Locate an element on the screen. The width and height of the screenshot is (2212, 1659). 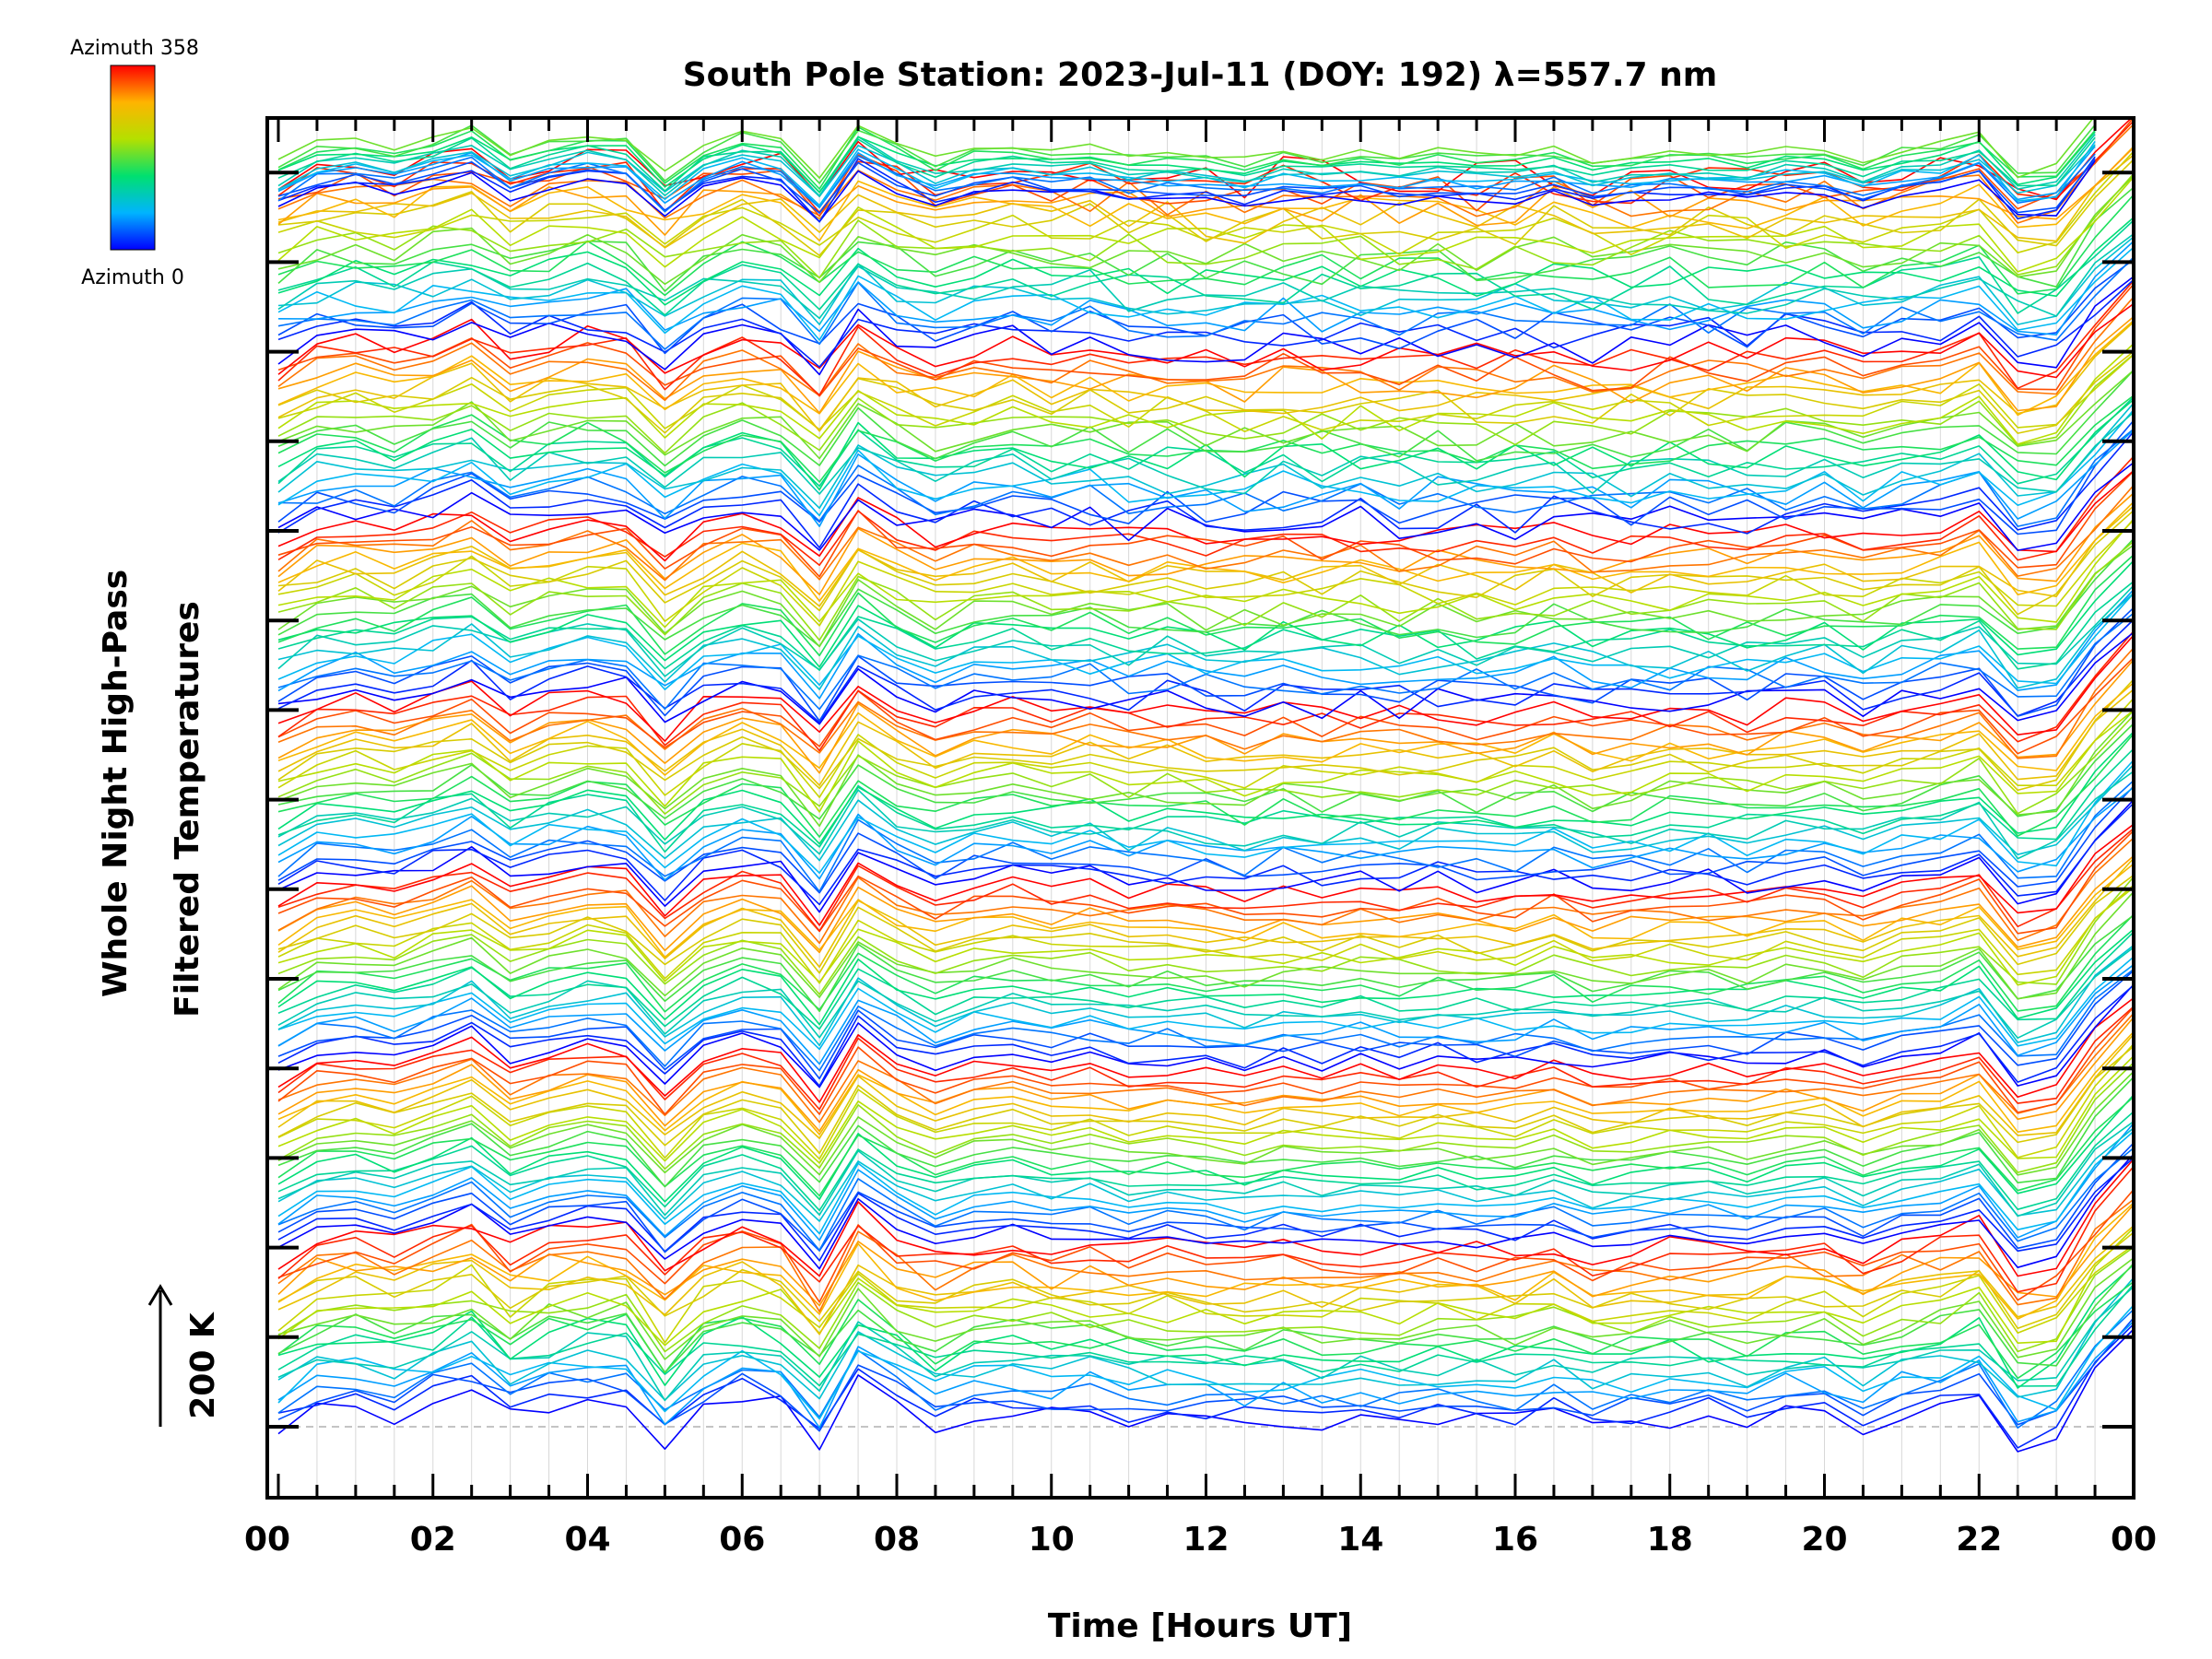
y-axis-label-line1: Whole Night High-Pass is located at coordinates (116, 783).